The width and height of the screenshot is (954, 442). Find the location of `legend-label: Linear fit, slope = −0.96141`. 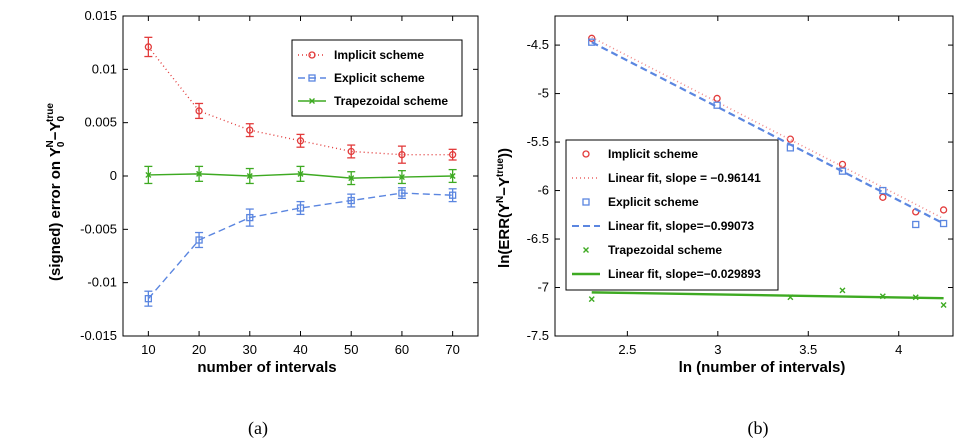

legend-label: Linear fit, slope = −0.96141 is located at coordinates (684, 178).